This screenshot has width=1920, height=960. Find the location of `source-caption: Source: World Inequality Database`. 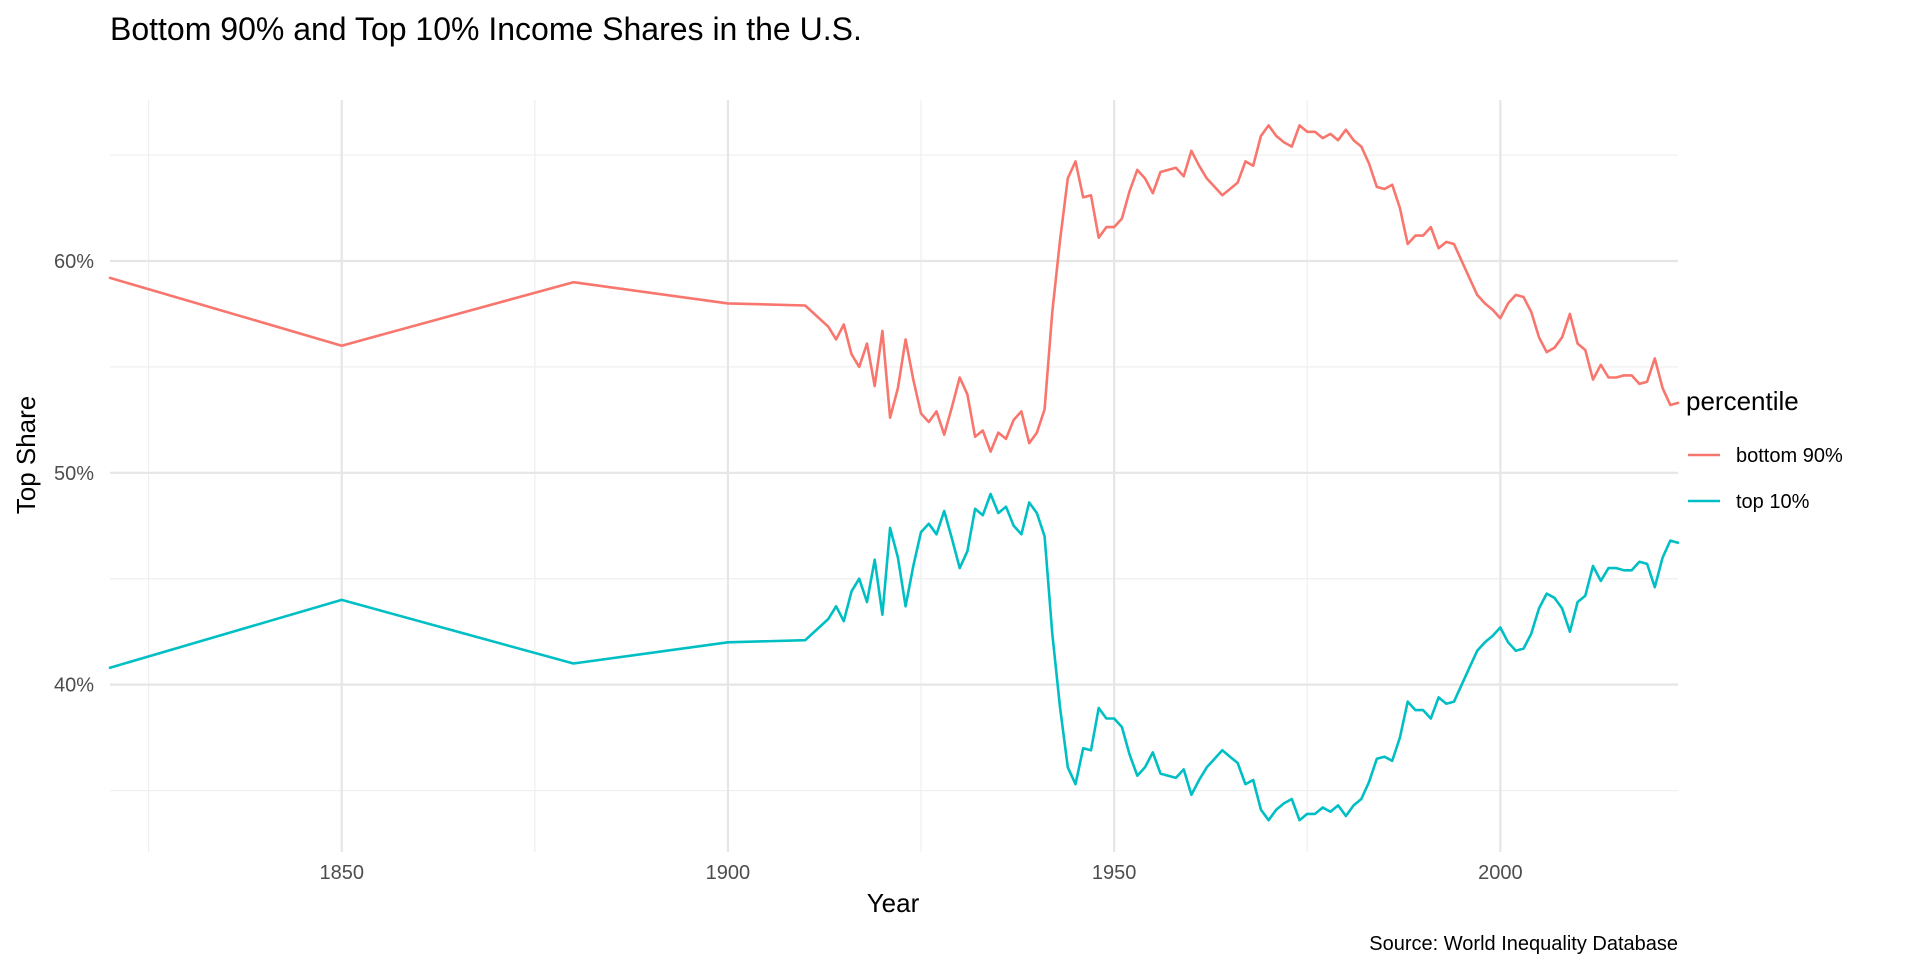

source-caption: Source: World Inequality Database is located at coordinates (1523, 944).